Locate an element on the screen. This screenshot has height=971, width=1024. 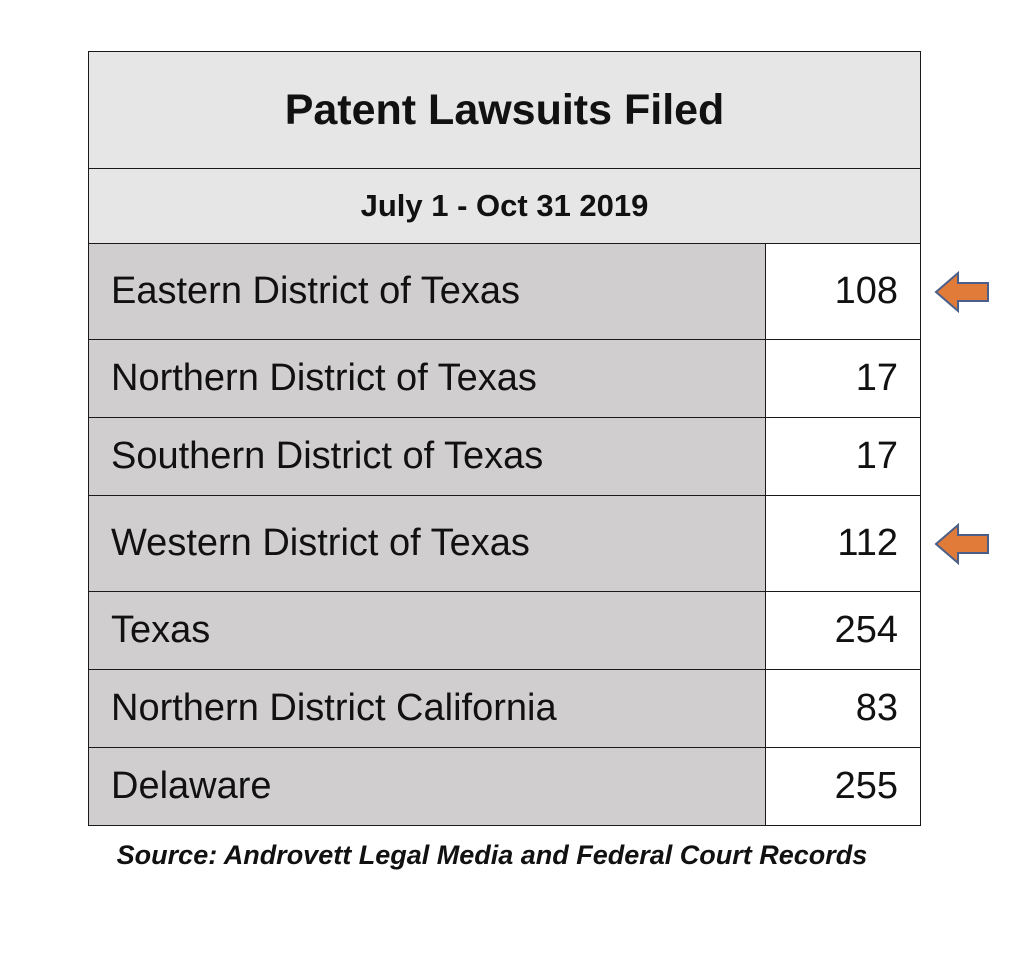
row-label: Northern District California is located at coordinates (427, 708).